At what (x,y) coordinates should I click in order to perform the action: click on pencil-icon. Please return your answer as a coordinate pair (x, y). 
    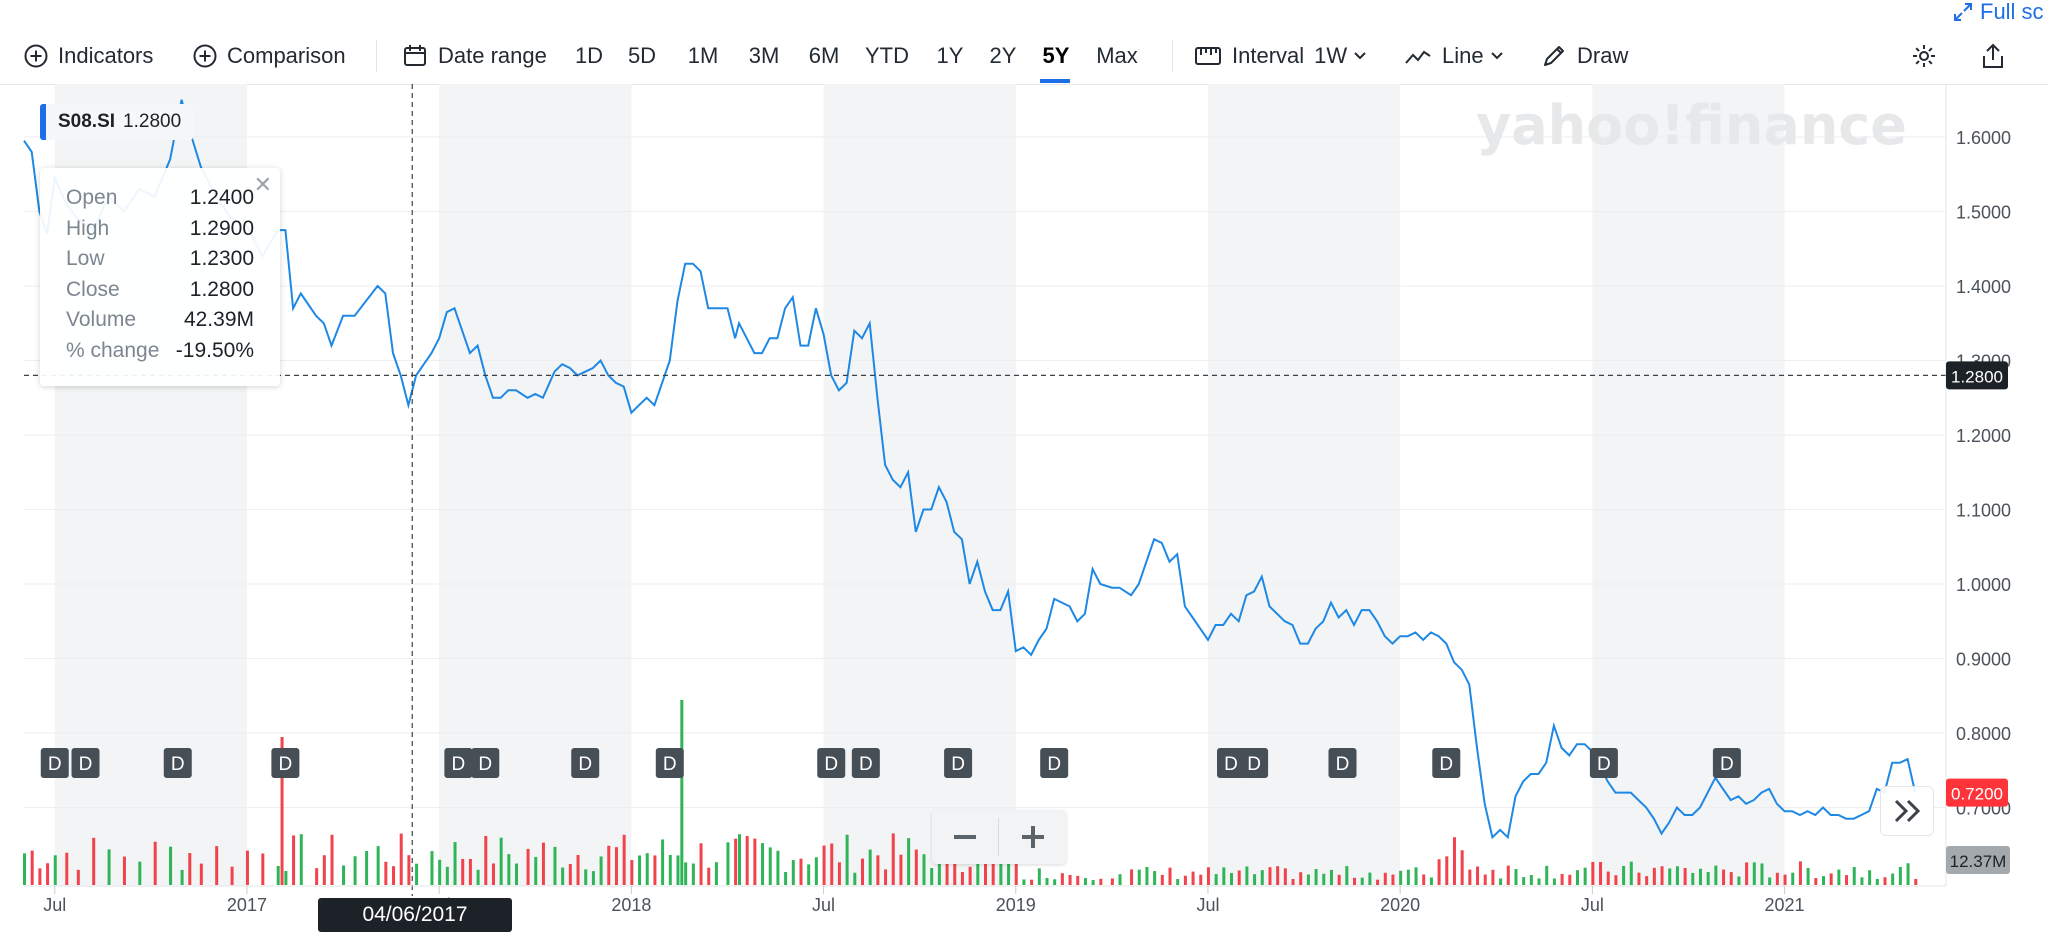
    Looking at the image, I should click on (1554, 56).